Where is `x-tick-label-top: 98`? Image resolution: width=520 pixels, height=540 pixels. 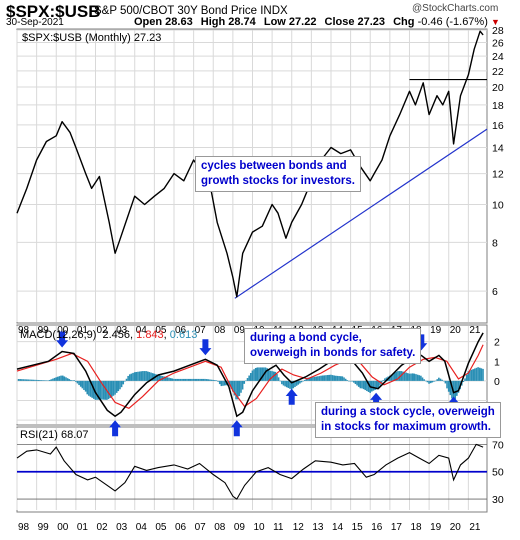 x-tick-label-top: 98 is located at coordinates (24, 330).